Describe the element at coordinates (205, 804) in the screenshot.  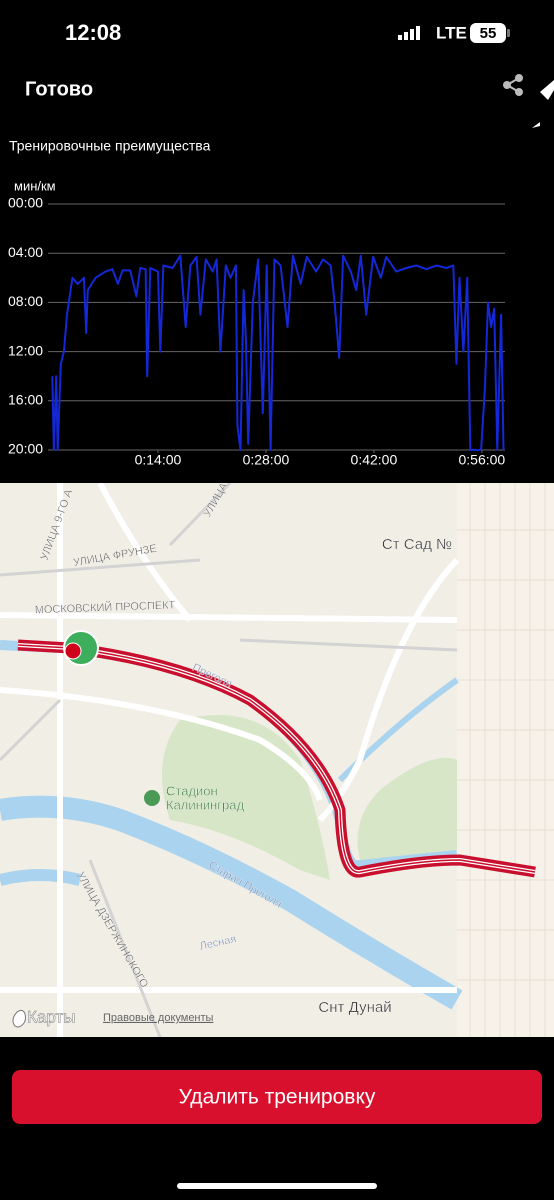
I see `map-label: Калининград` at that location.